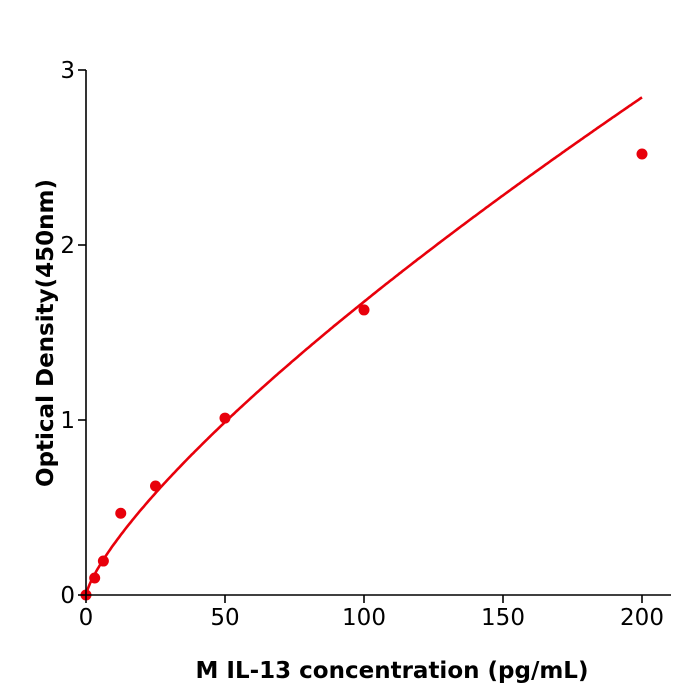 This screenshot has height=700, width=700. Describe the element at coordinates (67, 596) in the screenshot. I see `y-tick-label: 0` at that location.